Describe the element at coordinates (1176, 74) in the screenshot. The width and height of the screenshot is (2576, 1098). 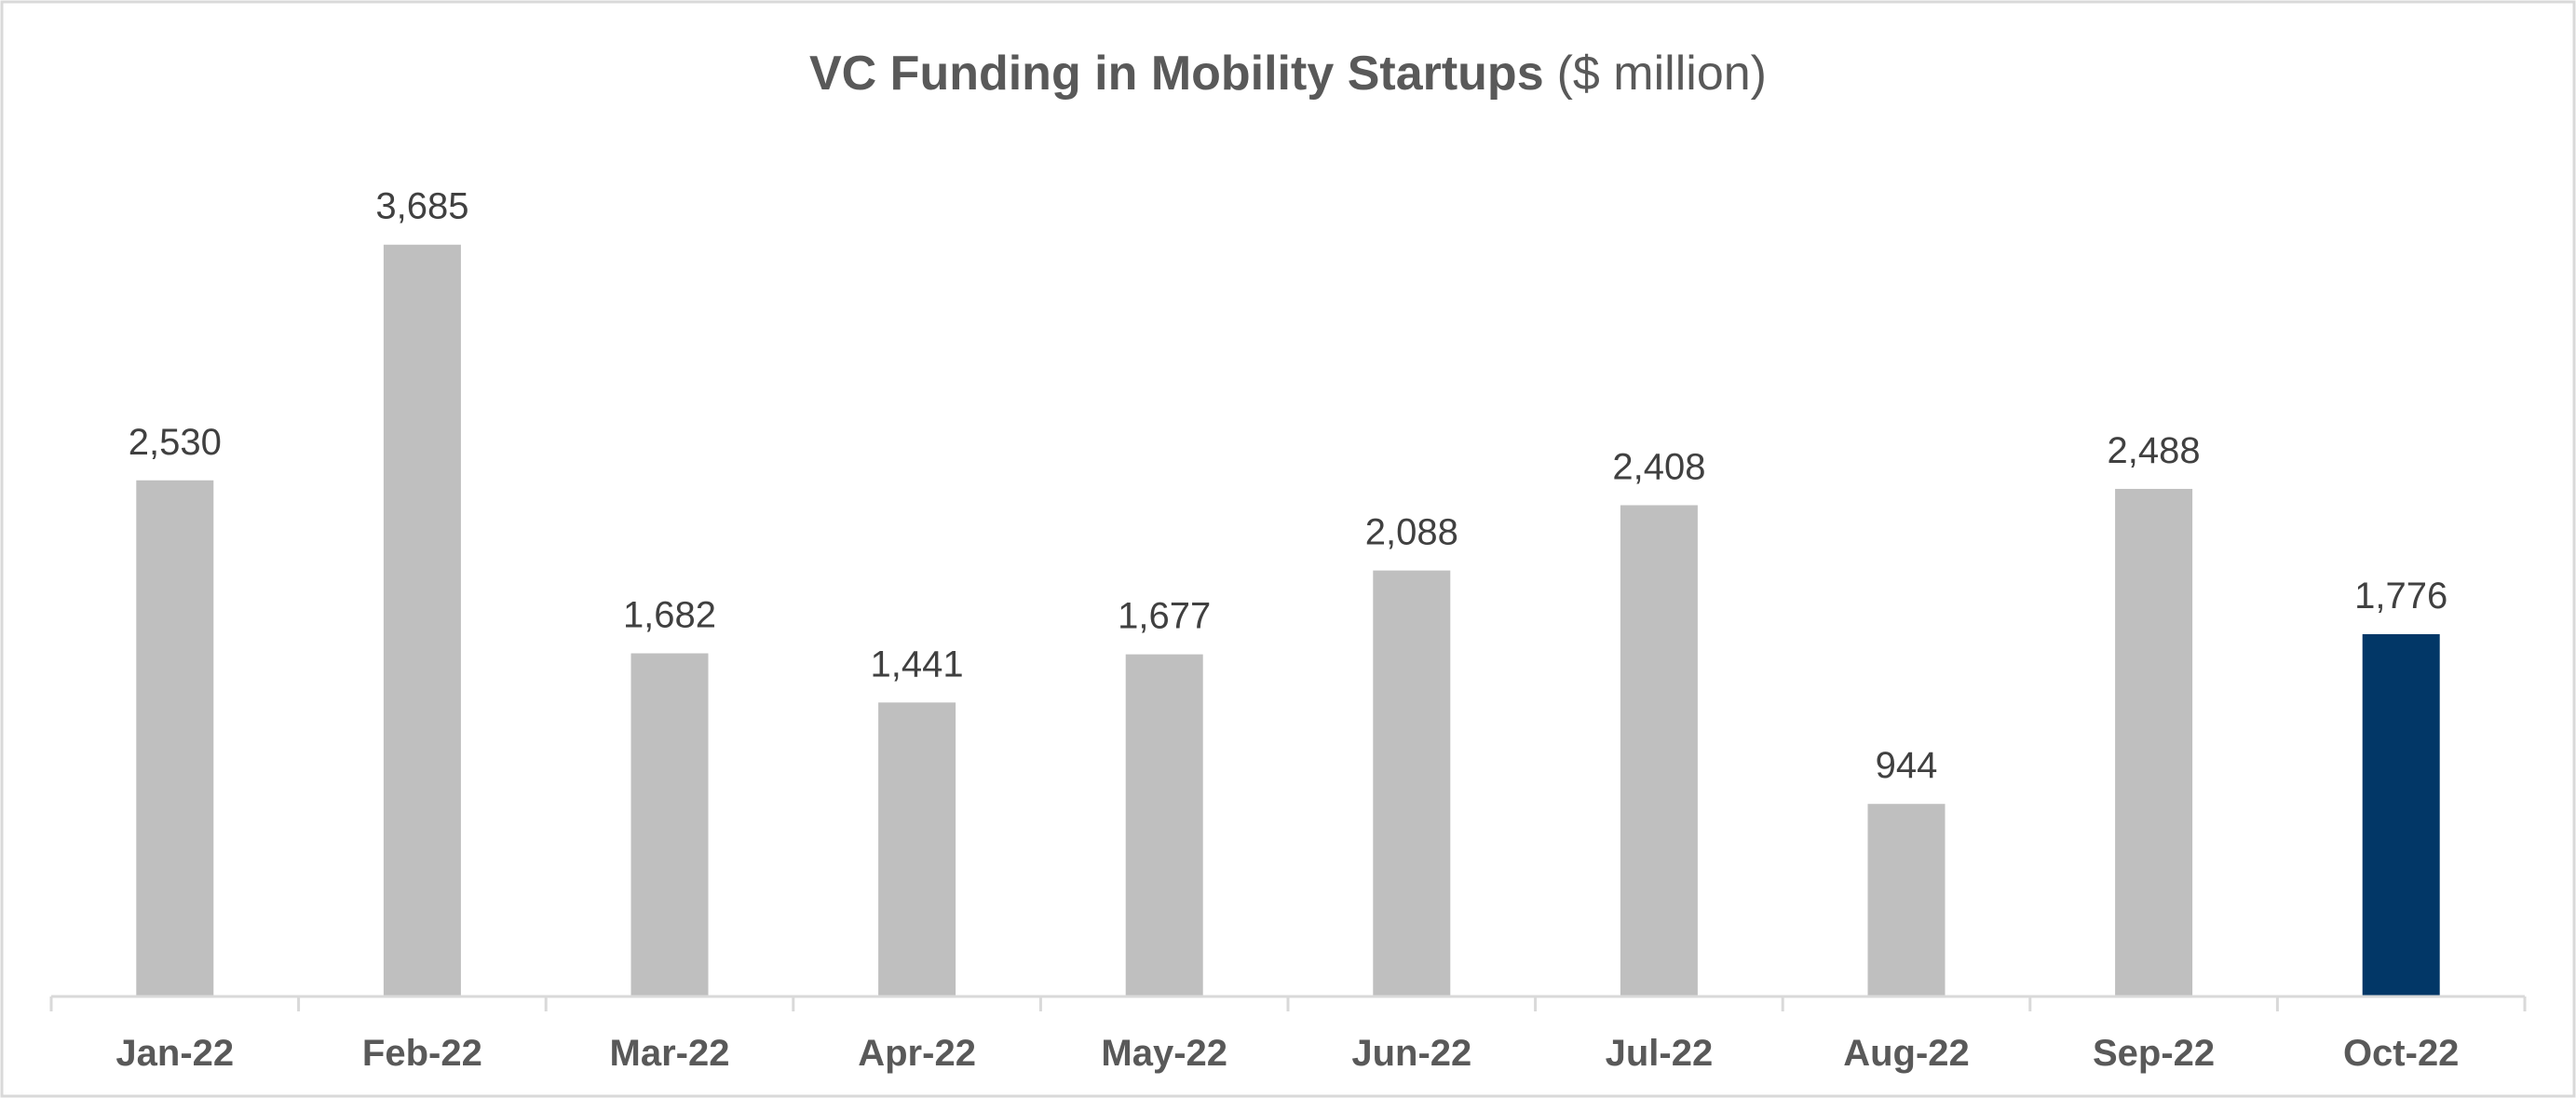
I see `chart-title-main: VC Funding in Mobility Startups` at that location.